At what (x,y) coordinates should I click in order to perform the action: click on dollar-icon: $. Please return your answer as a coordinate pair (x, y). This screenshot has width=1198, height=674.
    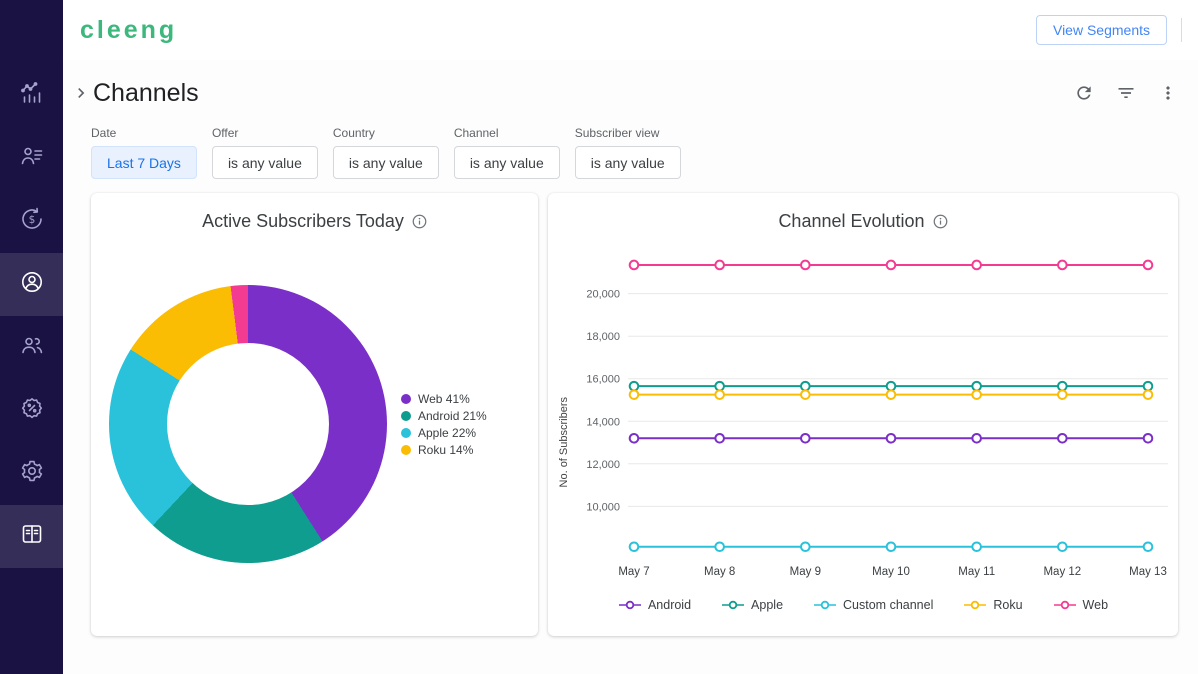
    Looking at the image, I should click on (32, 221).